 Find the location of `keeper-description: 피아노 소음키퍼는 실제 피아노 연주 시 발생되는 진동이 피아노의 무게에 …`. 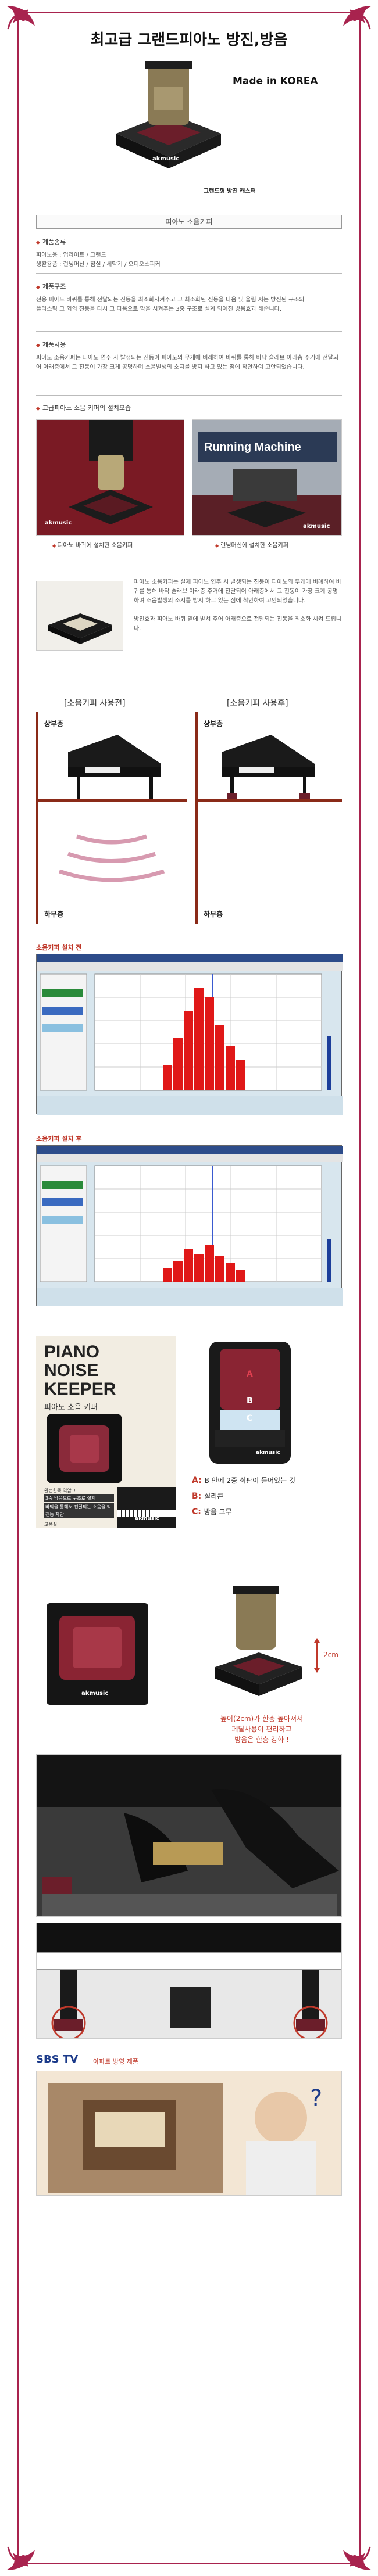

keeper-description: 피아노 소음키퍼는 실제 피아노 연주 시 발생되는 진동이 피아노의 무게에 … is located at coordinates (237, 605).